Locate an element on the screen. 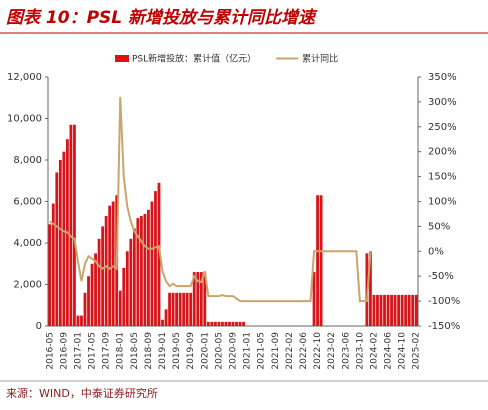 This screenshot has height=410, width=488. x-tick-label: 2017-01 is located at coordinates (78, 351).